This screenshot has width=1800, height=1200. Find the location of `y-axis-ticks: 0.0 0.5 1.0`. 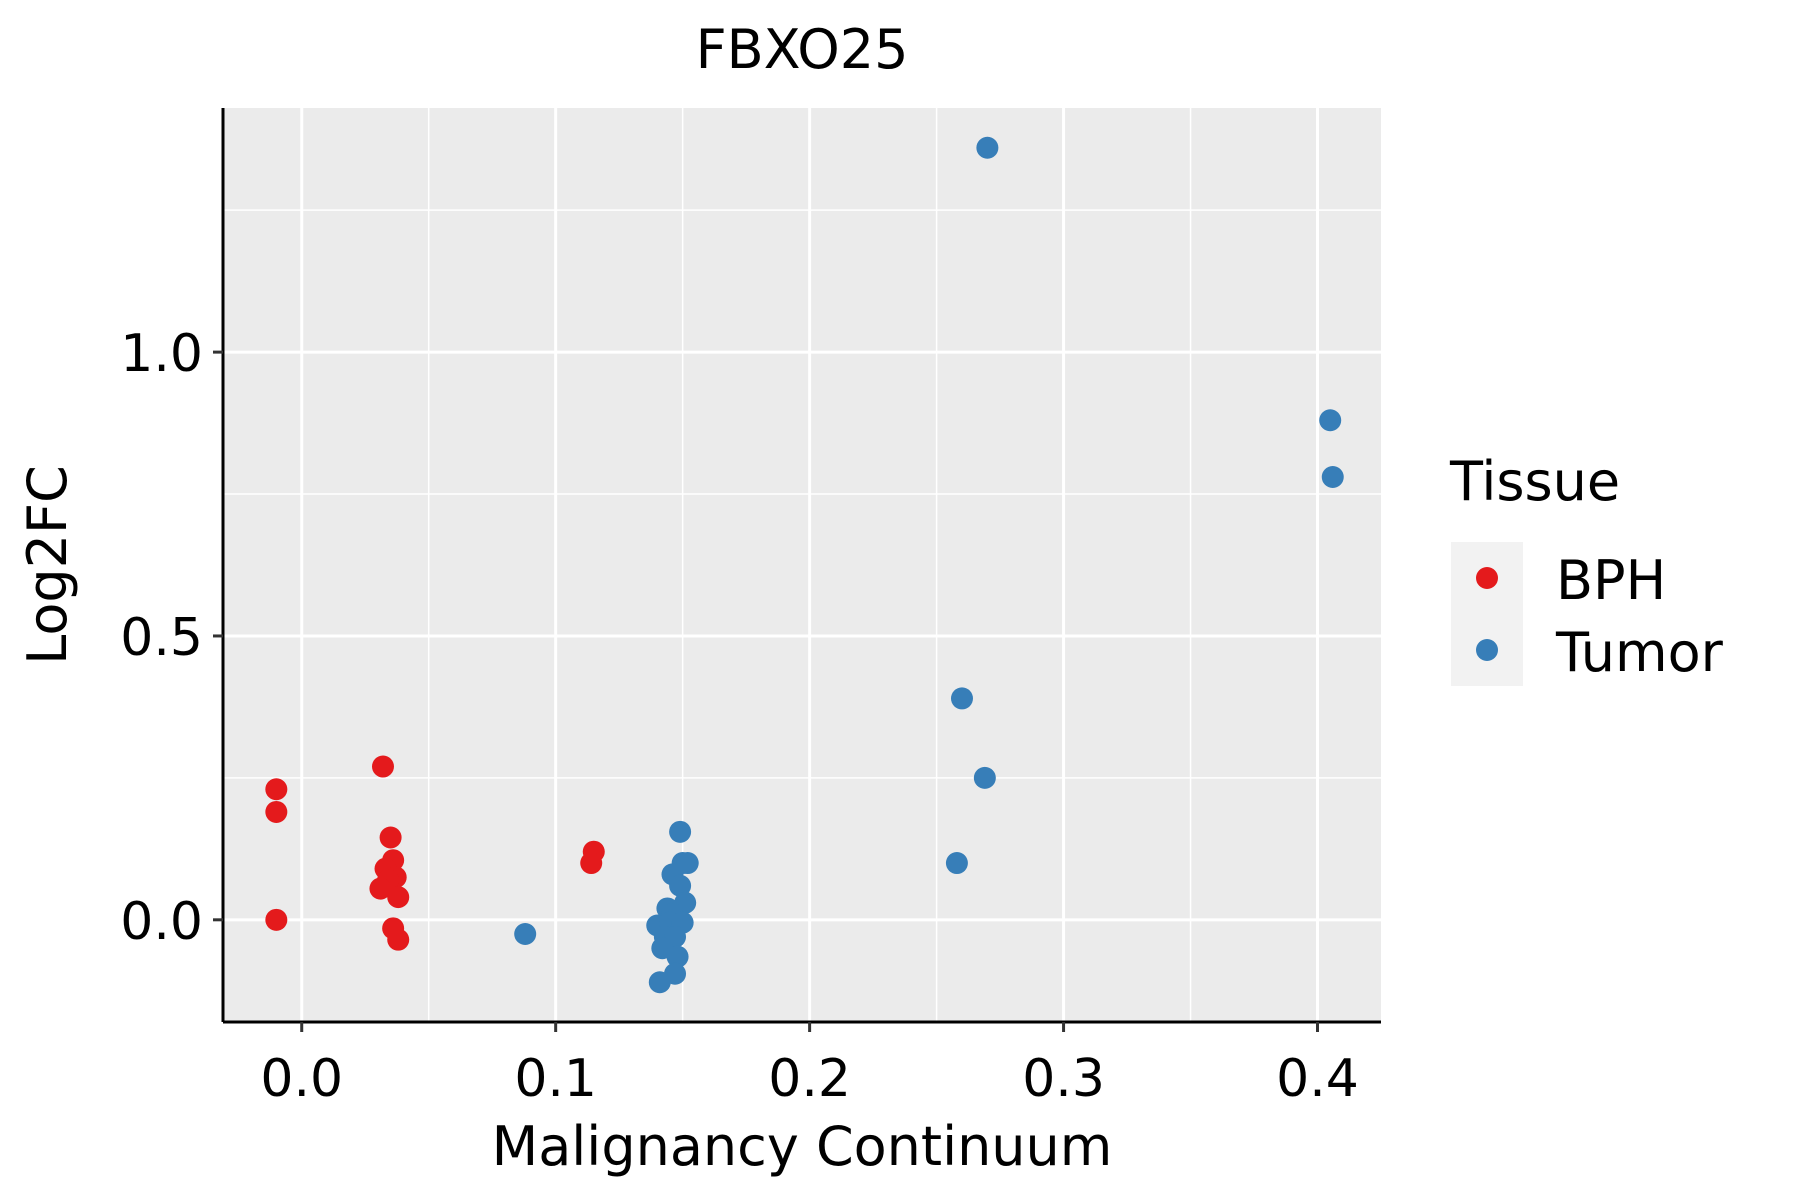

y-axis-ticks: 0.0 0.5 1.0 is located at coordinates (171, 638).